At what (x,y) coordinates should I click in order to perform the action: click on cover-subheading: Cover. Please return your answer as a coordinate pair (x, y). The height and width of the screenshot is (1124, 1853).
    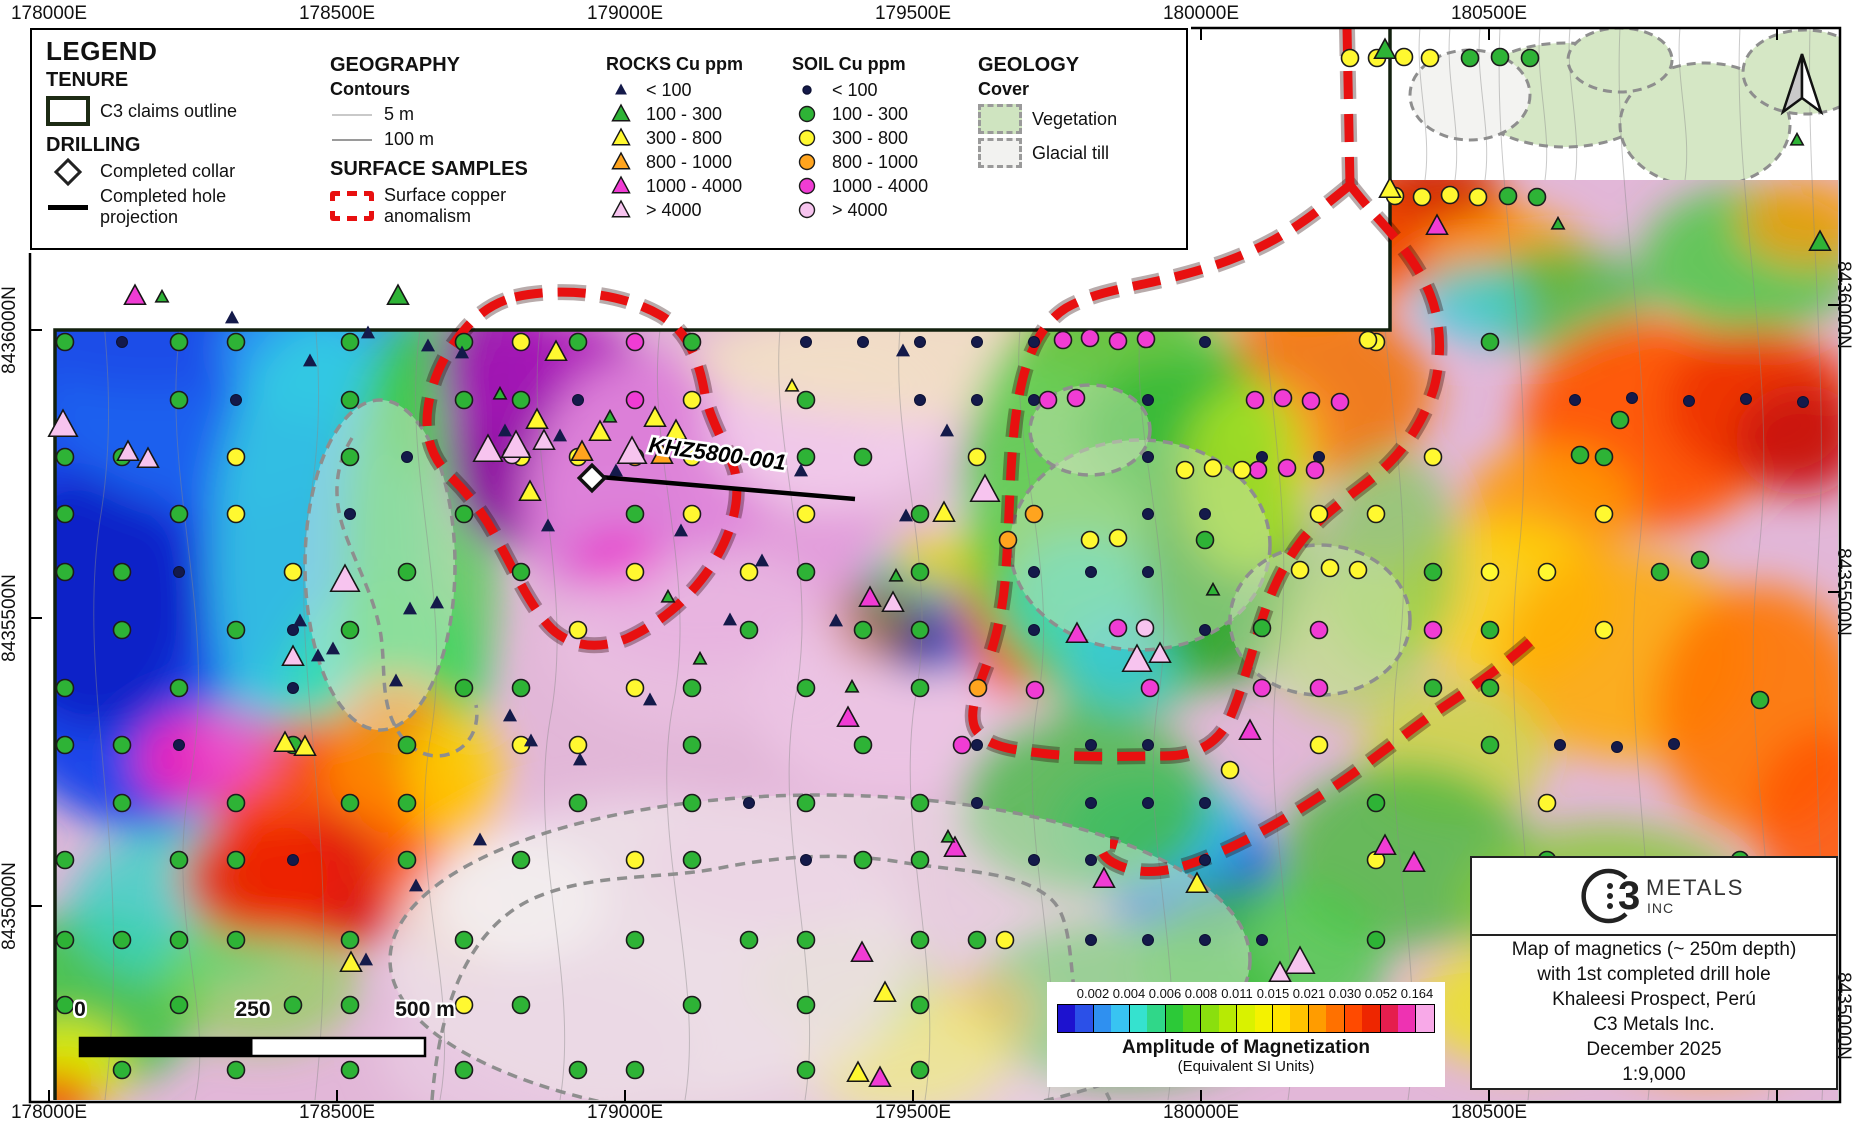
    Looking at the image, I should click on (1004, 89).